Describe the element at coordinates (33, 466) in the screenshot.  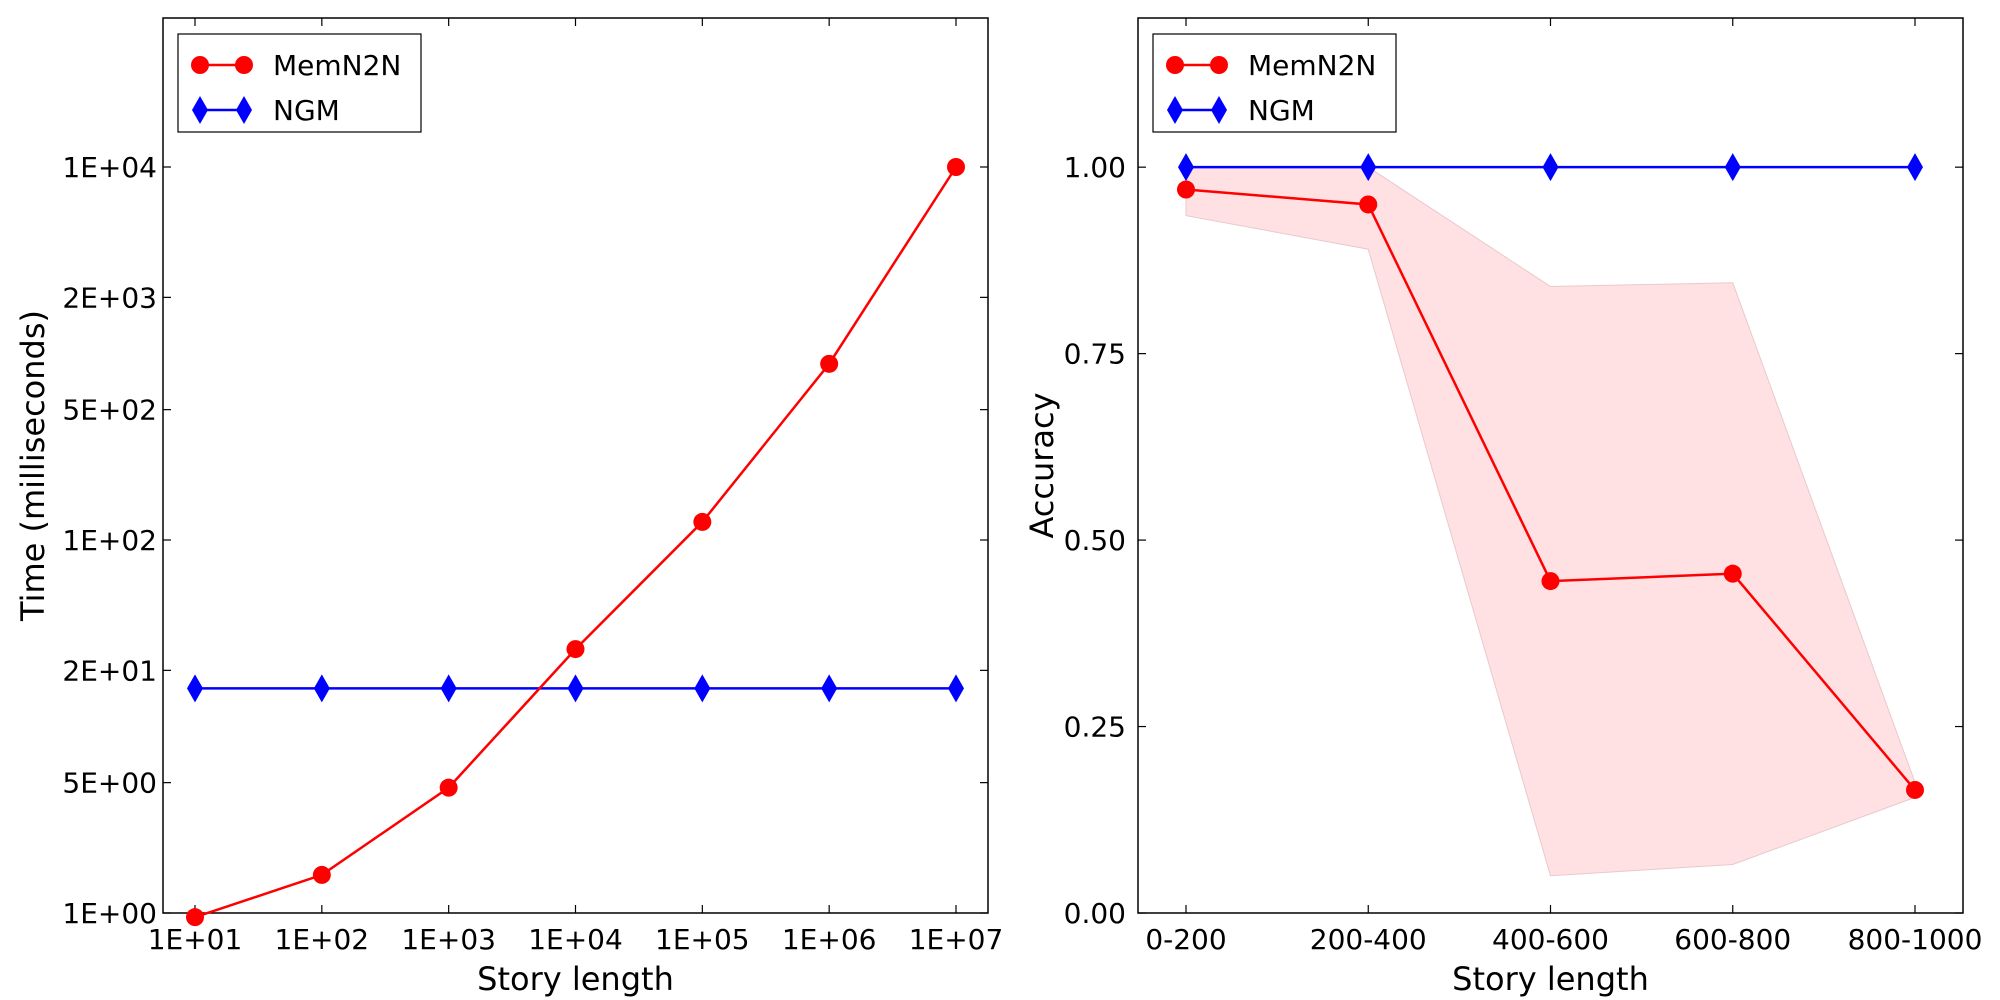
I see `y-axis-label: Time (milliseconds)` at that location.